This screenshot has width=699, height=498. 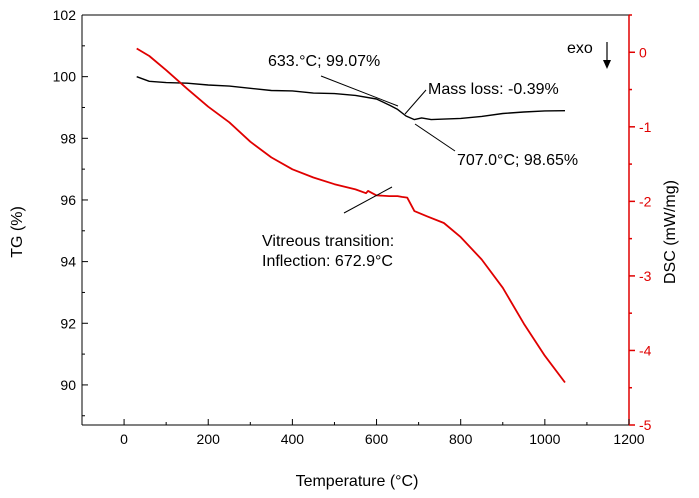 I want to click on y2-tick-label: -5, so click(x=645, y=425).